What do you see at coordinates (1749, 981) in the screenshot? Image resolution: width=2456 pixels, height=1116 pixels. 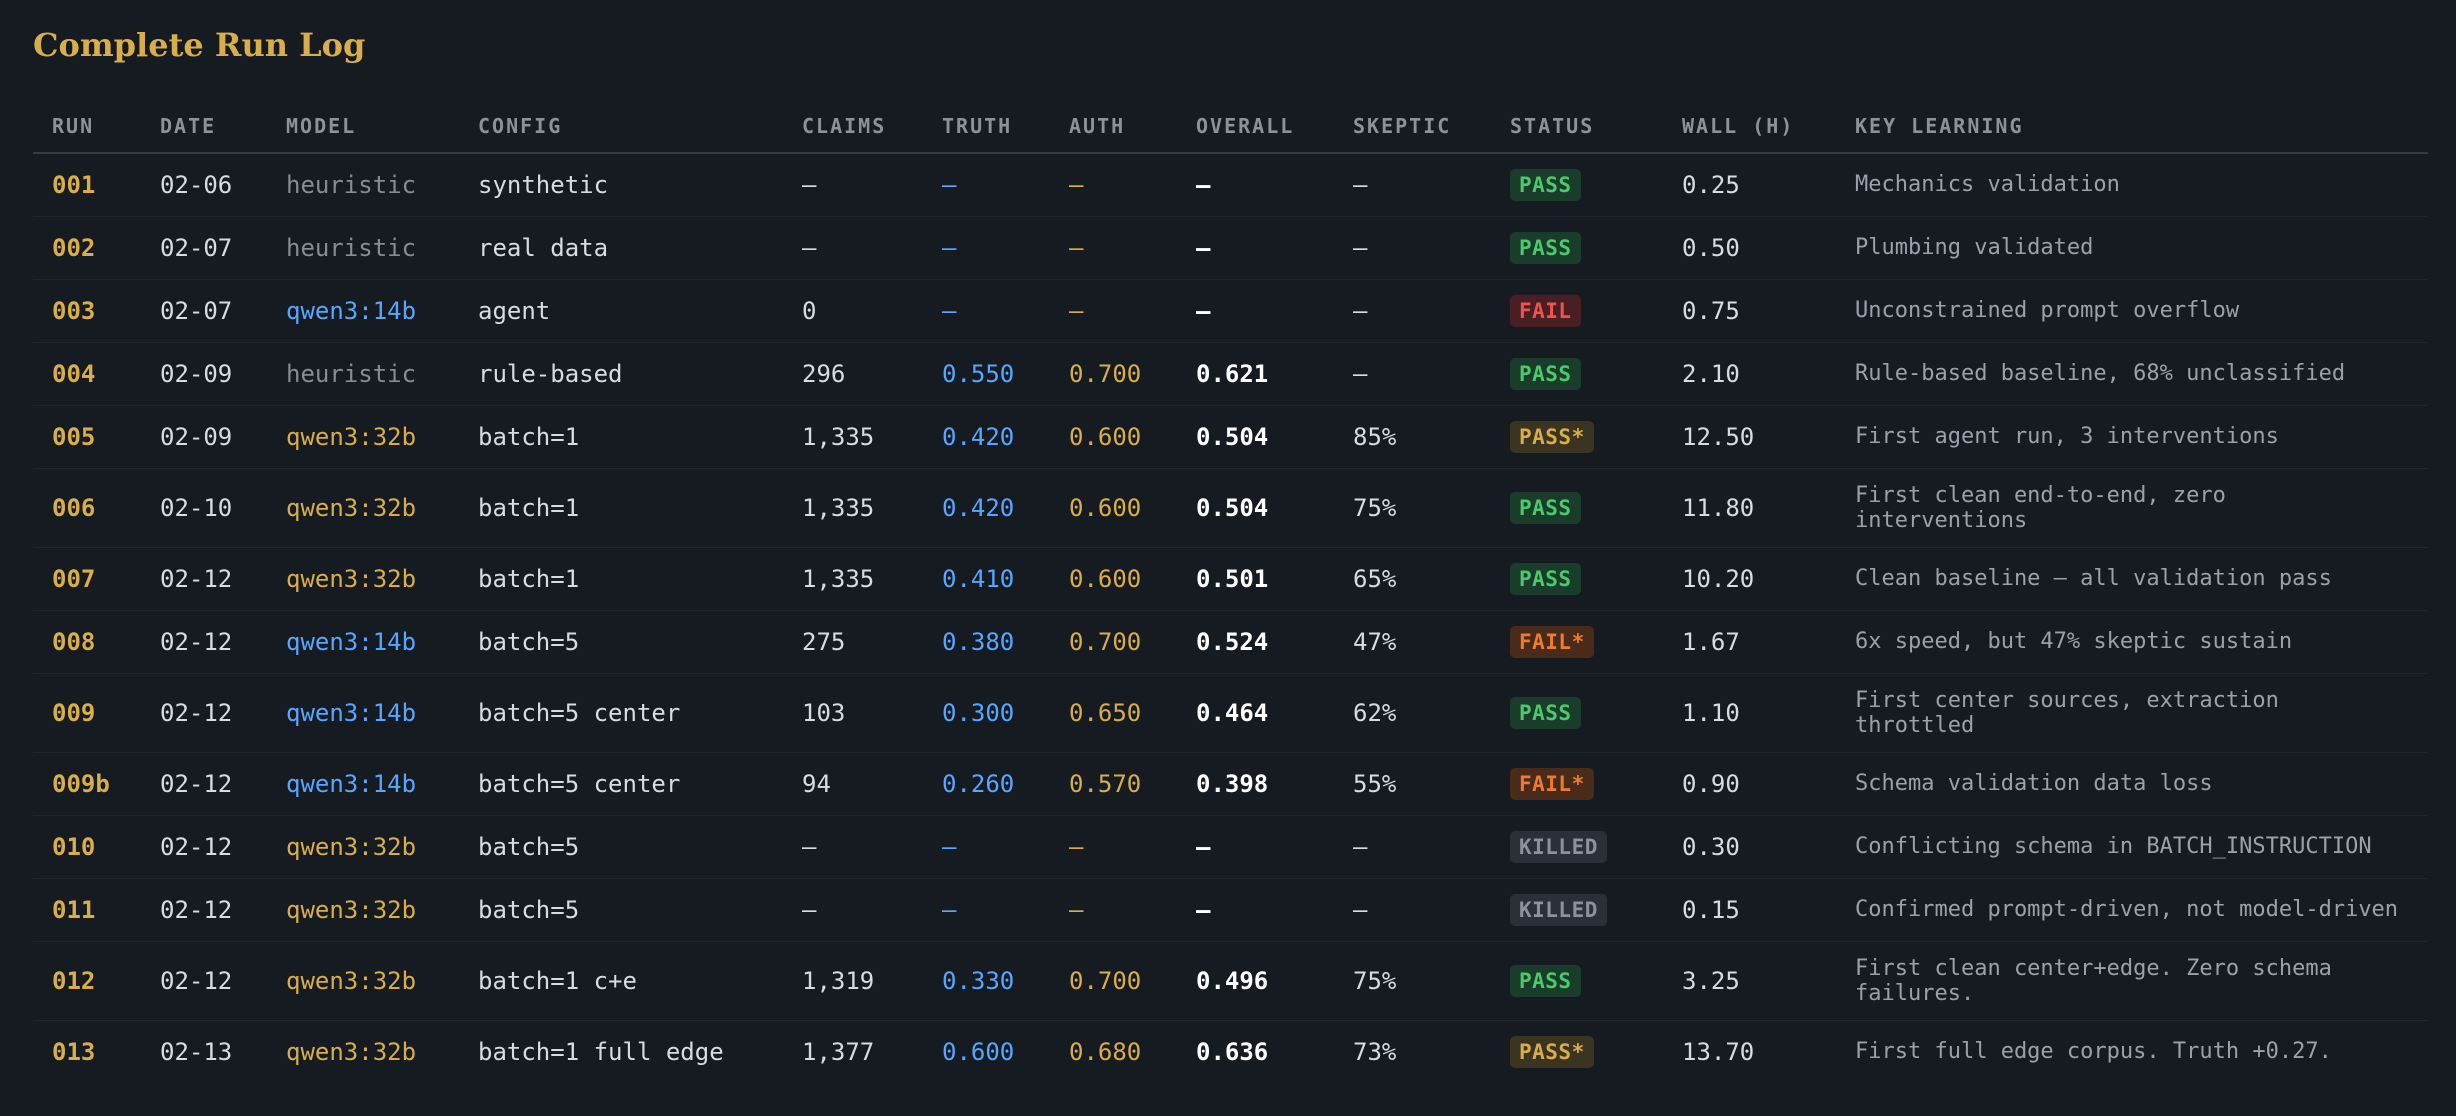 I see `wall-hours: 3.25` at bounding box center [1749, 981].